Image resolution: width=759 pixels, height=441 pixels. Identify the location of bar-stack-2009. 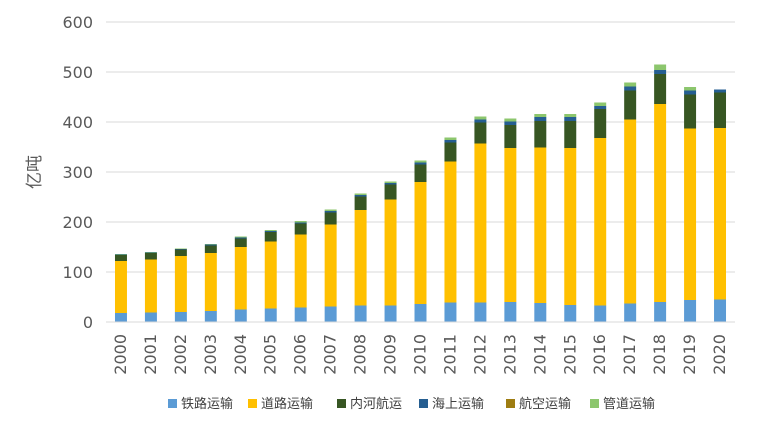
(390, 251).